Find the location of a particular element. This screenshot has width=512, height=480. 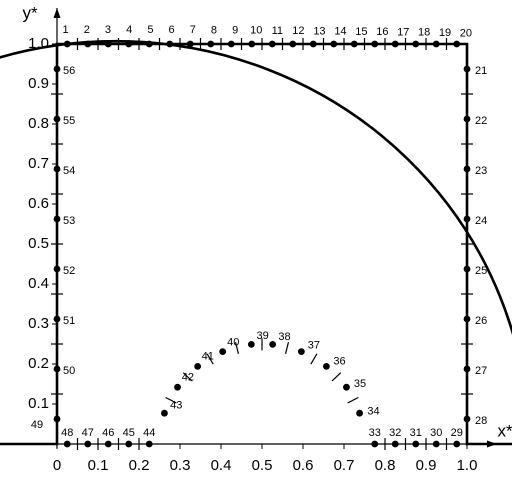

node-label: 43 is located at coordinates (176, 406).